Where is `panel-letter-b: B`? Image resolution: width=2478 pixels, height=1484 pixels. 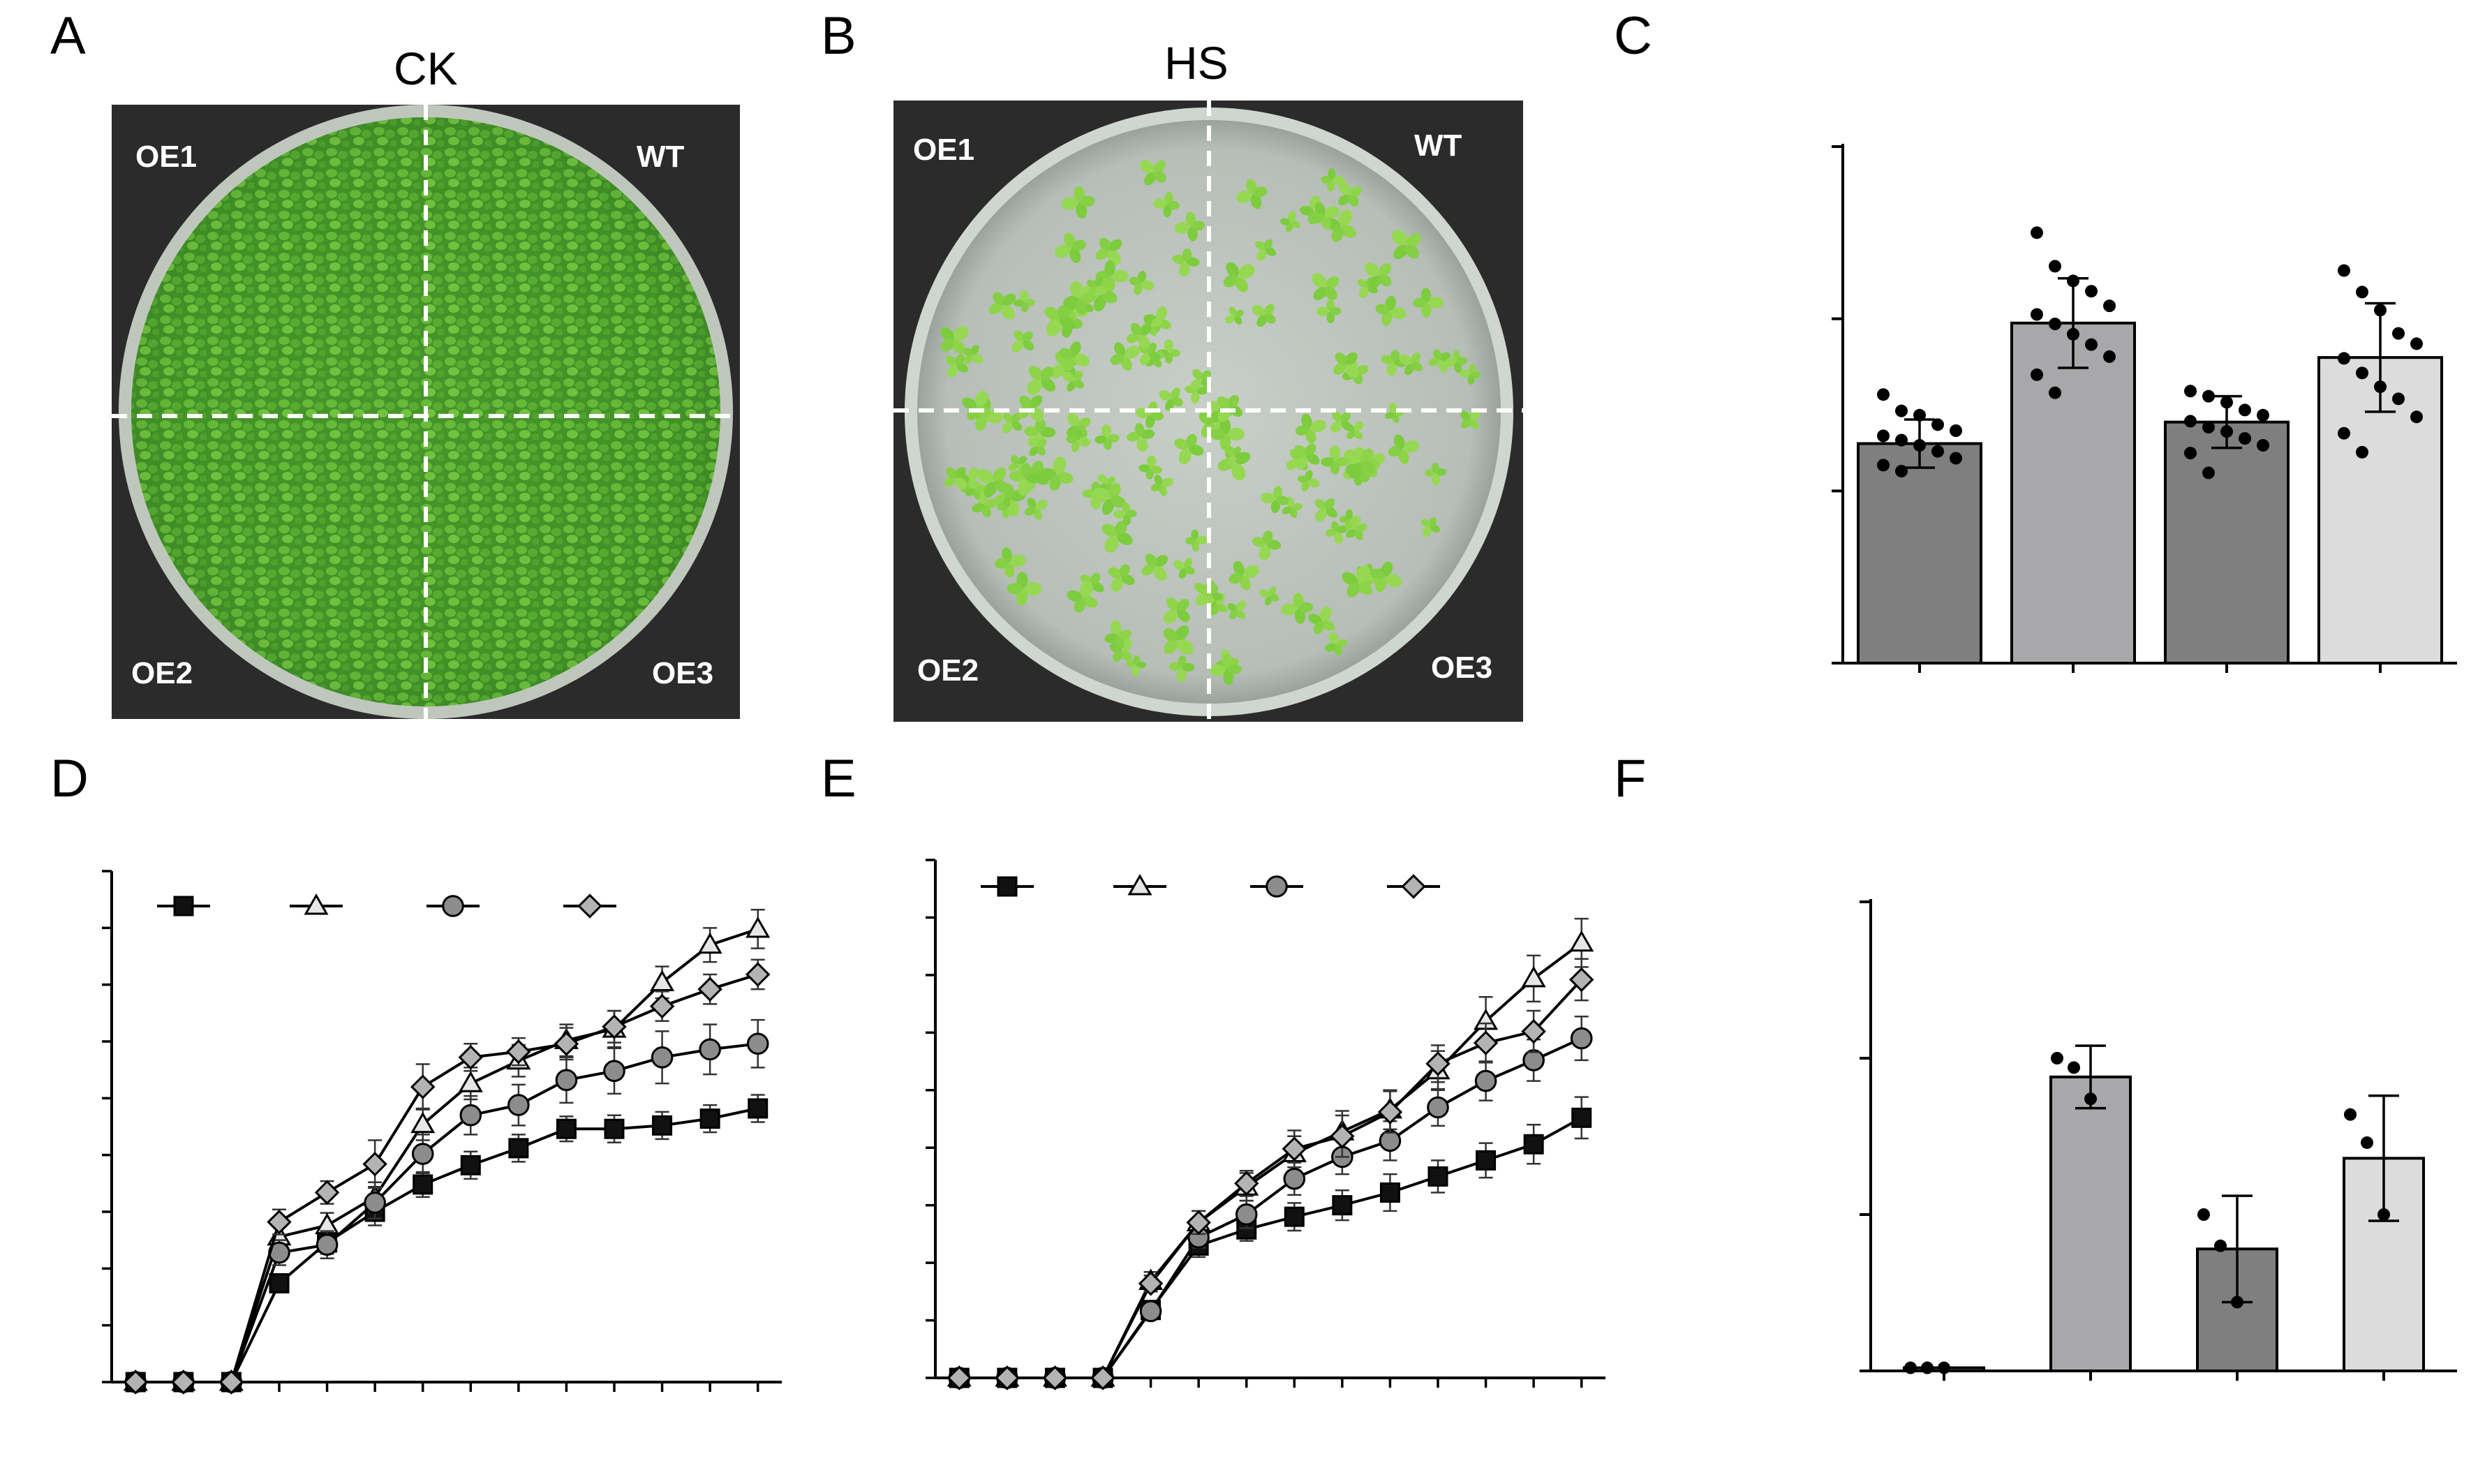 panel-letter-b: B is located at coordinates (838, 36).